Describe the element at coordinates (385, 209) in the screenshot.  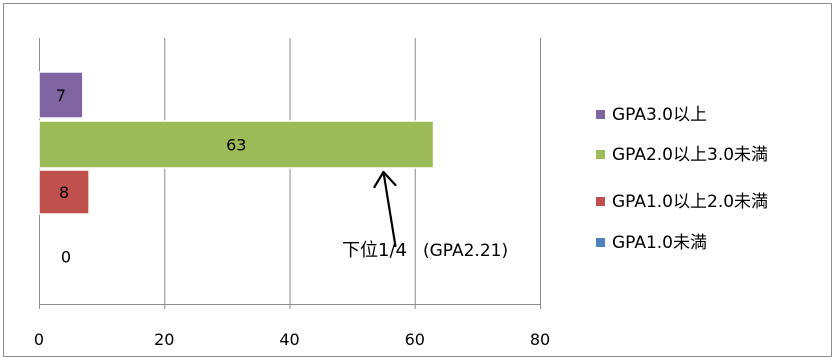
I see `annotation-arrow` at that location.